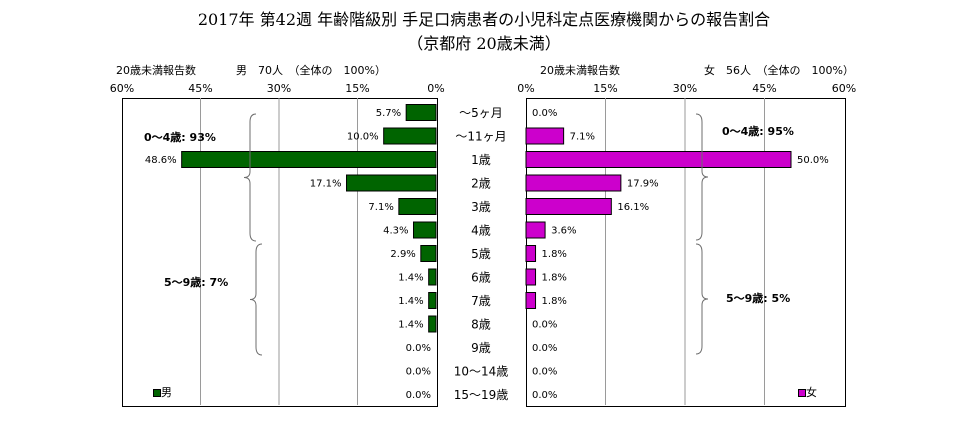  What do you see at coordinates (481, 207) in the screenshot?
I see `age-category-label: 3歳` at bounding box center [481, 207].